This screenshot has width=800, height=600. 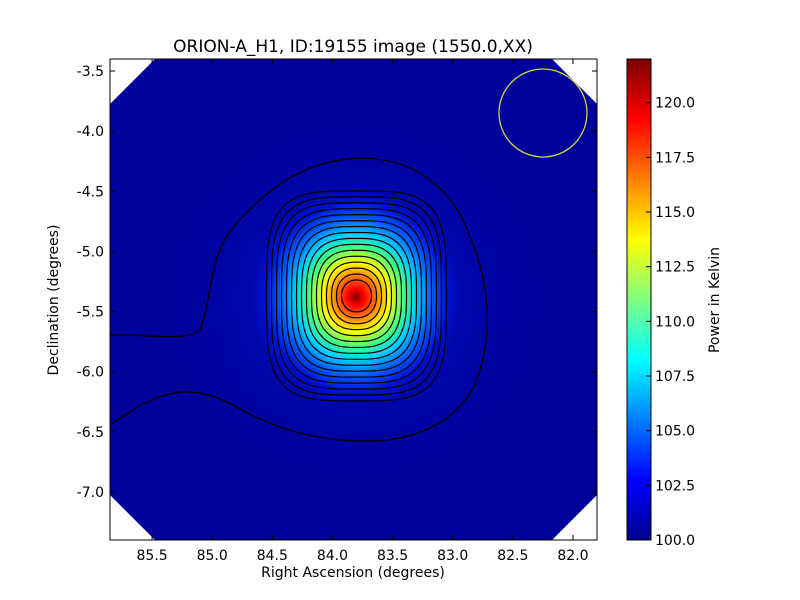 What do you see at coordinates (212, 556) in the screenshot?
I see `x-tick-label: 85.0` at bounding box center [212, 556].